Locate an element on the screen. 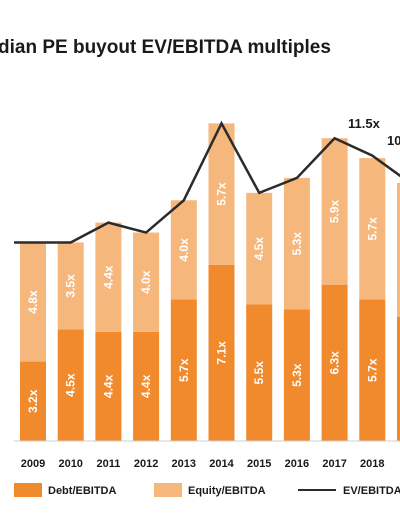 This screenshot has height=516, width=400. equity-bar-2010 is located at coordinates (70, 286).